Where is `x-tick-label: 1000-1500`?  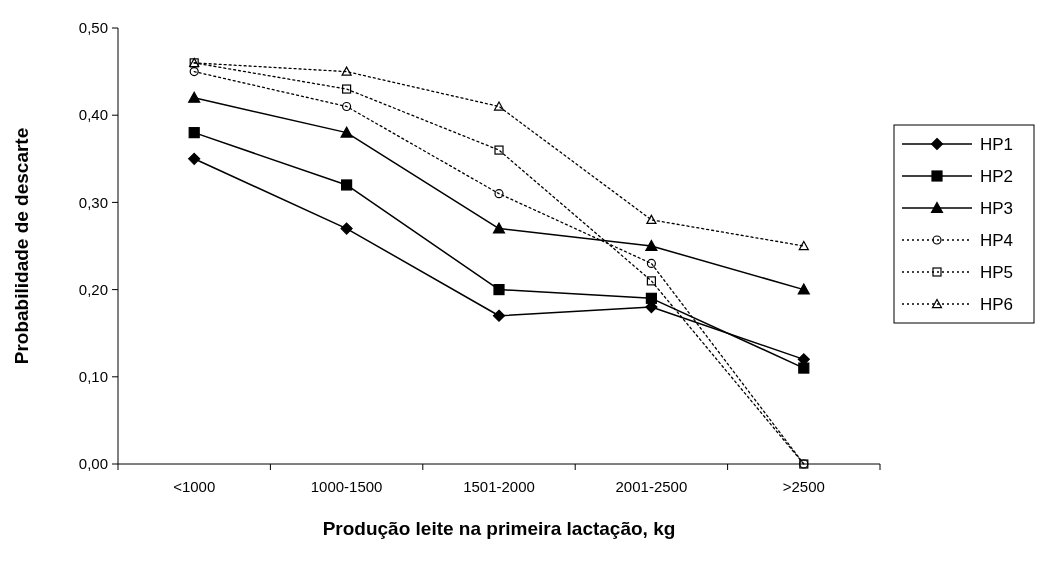 x-tick-label: 1000-1500 is located at coordinates (346, 486).